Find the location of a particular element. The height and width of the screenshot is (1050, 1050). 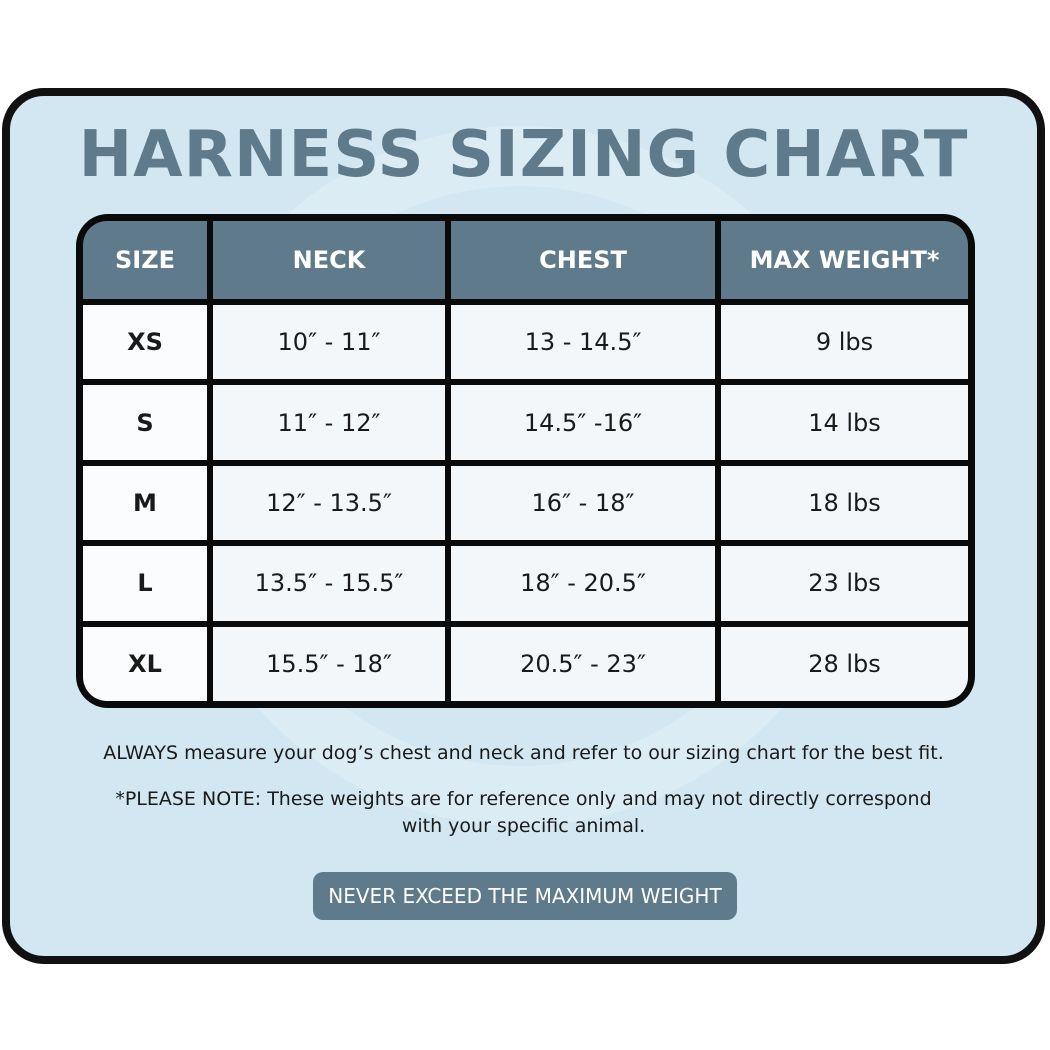

cell-size: XS is located at coordinates (145, 342).